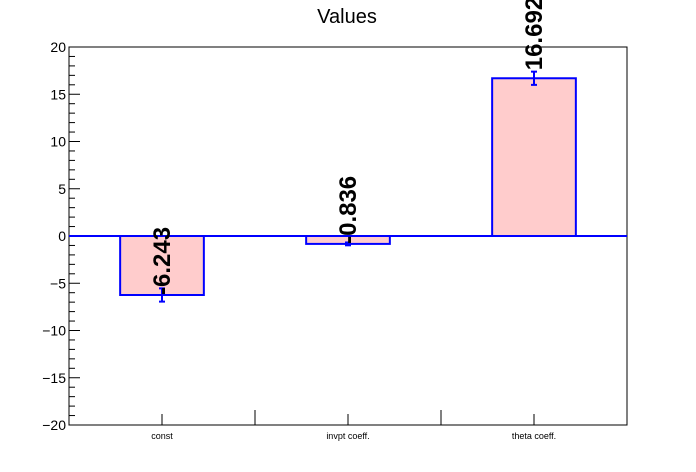 This screenshot has height=472, width=696. What do you see at coordinates (162, 436) in the screenshot?
I see `x-category-label: const` at bounding box center [162, 436].